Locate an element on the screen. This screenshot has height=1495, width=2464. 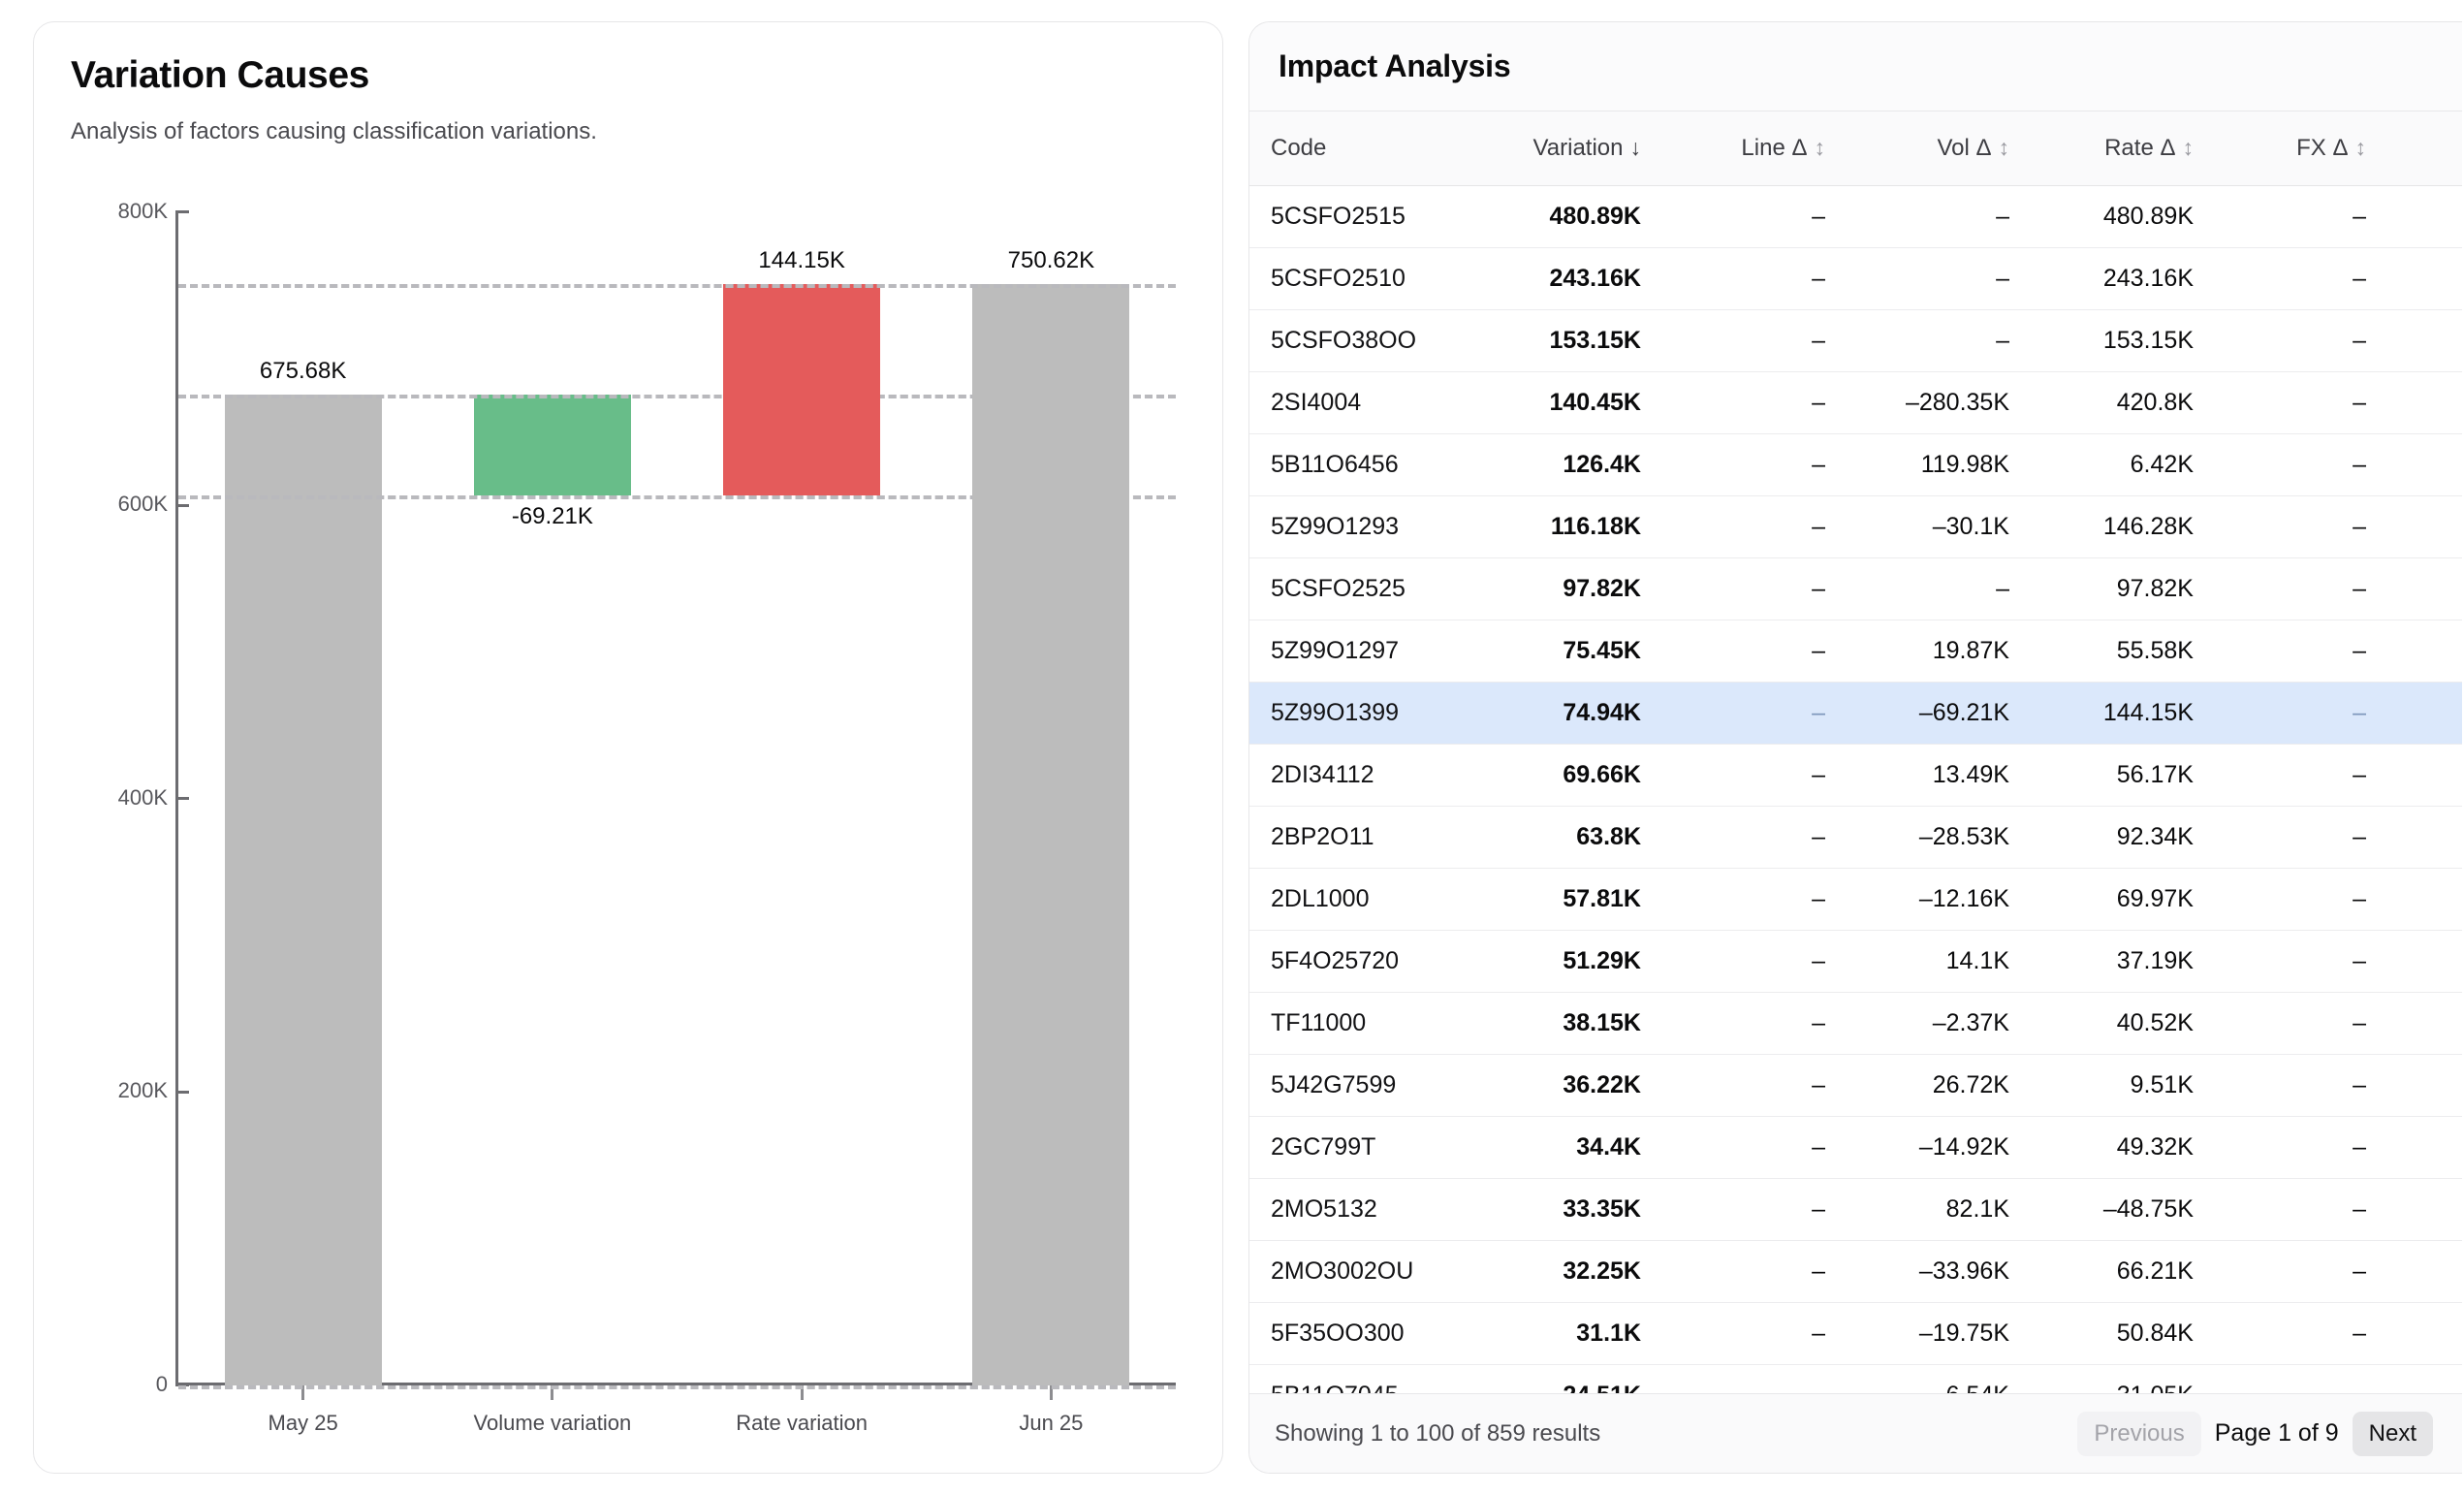
column-header-rate: Rate Δ ↕ is located at coordinates (2119, 148).